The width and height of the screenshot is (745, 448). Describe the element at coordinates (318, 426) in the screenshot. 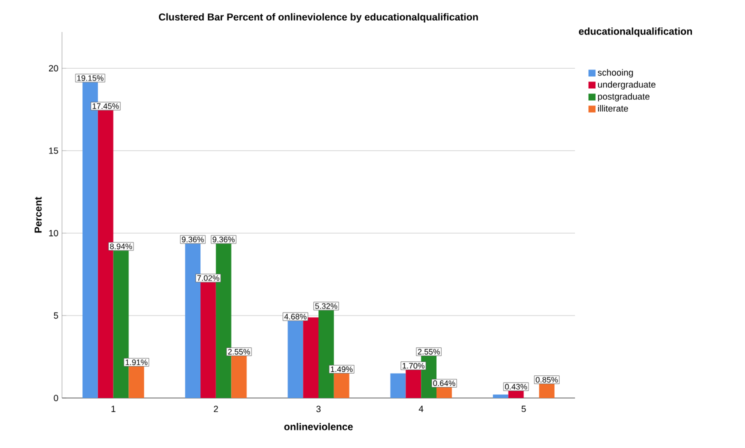

I see `x-axis-title: onlineviolence` at that location.